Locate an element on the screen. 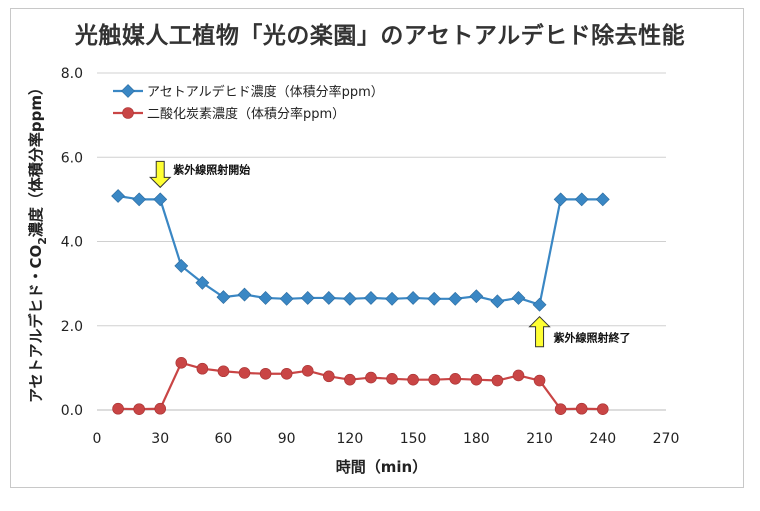  y-axis-label-subscript: 2 is located at coordinates (42, 241).